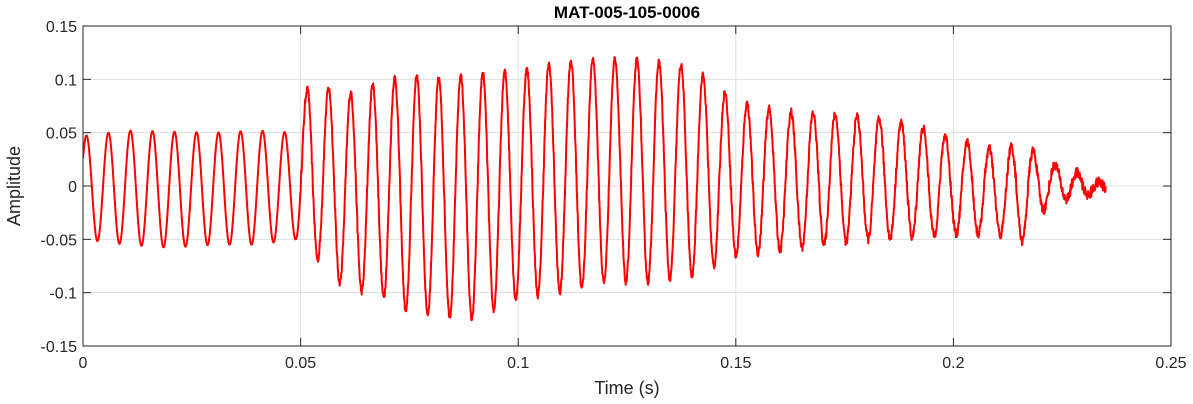 The width and height of the screenshot is (1193, 404). Describe the element at coordinates (14, 186) in the screenshot. I see `y-axis-label: Amplitude` at that location.